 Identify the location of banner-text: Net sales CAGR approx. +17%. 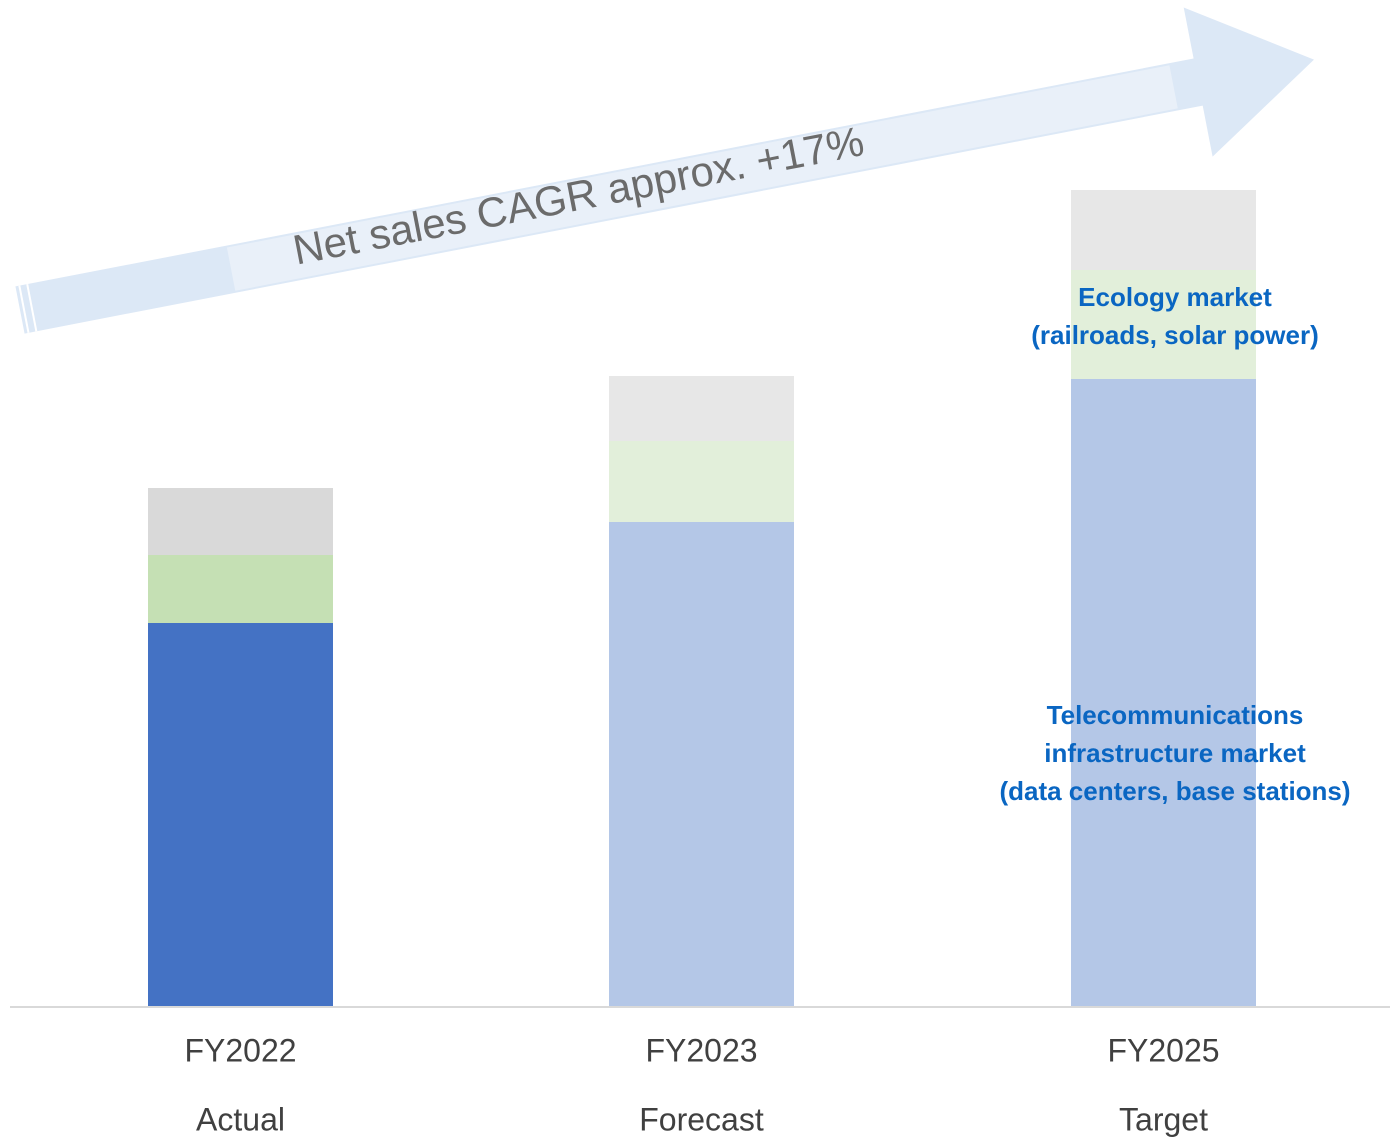
(578, 195).